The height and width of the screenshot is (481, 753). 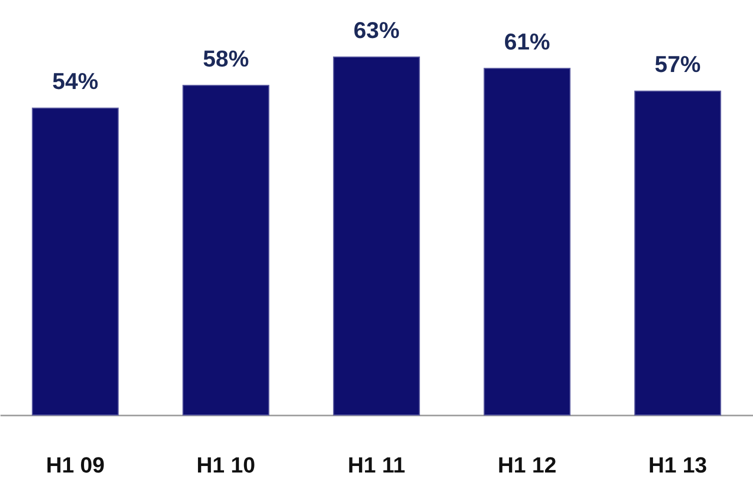 What do you see at coordinates (226, 465) in the screenshot?
I see `x-tick-label: H1 10` at bounding box center [226, 465].